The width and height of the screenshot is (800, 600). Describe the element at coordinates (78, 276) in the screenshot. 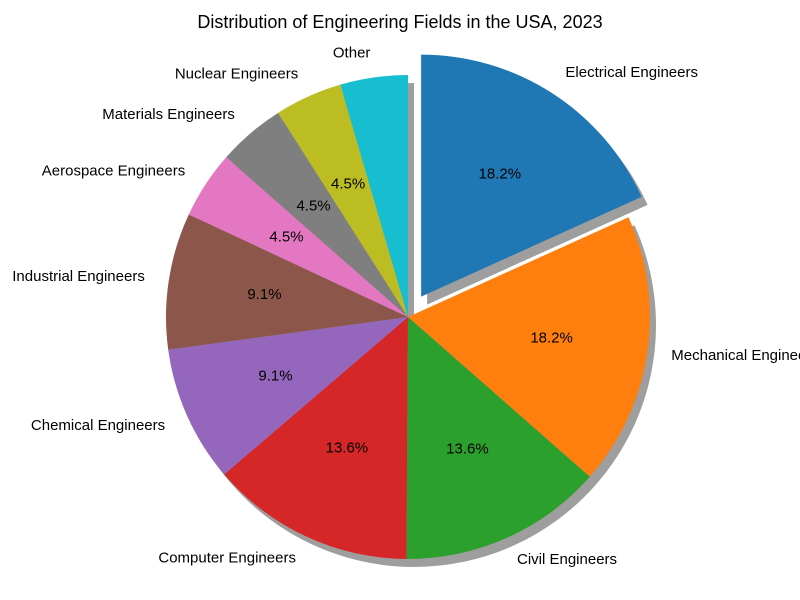

I see `slice-label-industrial-engineers: Industrial Engineers` at that location.